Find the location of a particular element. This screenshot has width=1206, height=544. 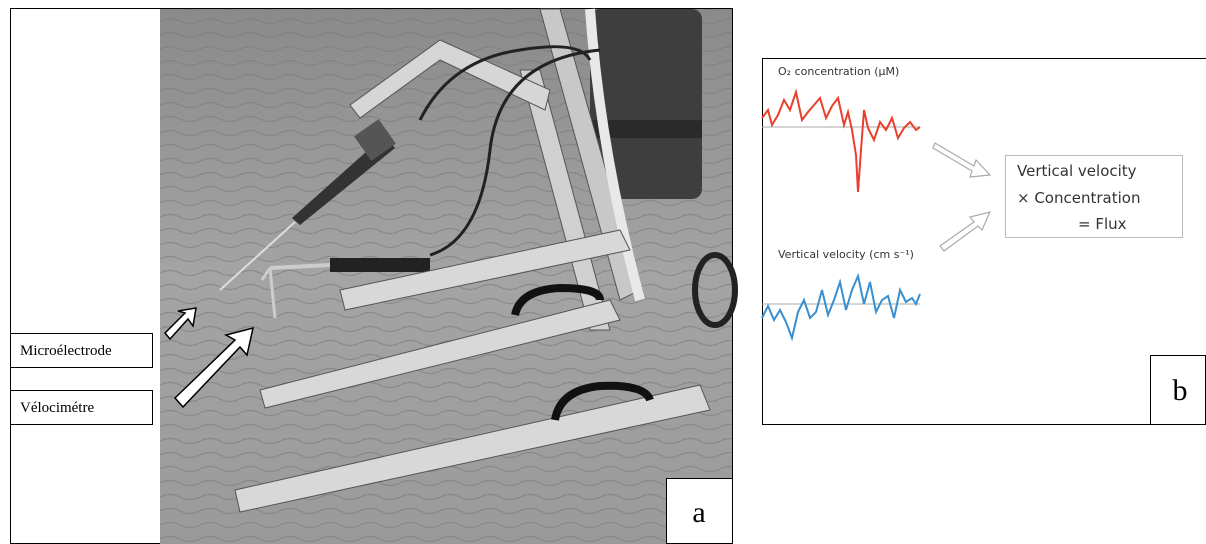

o2-trace is located at coordinates (841, 140).